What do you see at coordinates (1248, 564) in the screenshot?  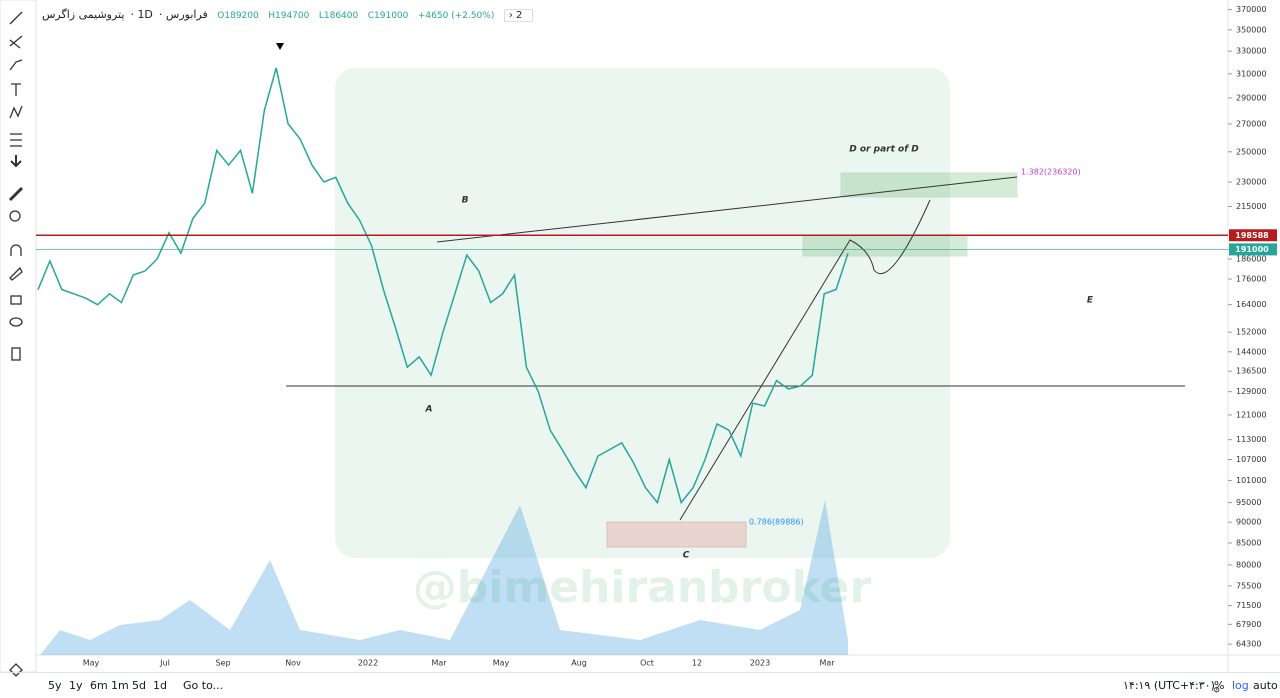 I see `y-tick-label: 80000` at bounding box center [1248, 564].